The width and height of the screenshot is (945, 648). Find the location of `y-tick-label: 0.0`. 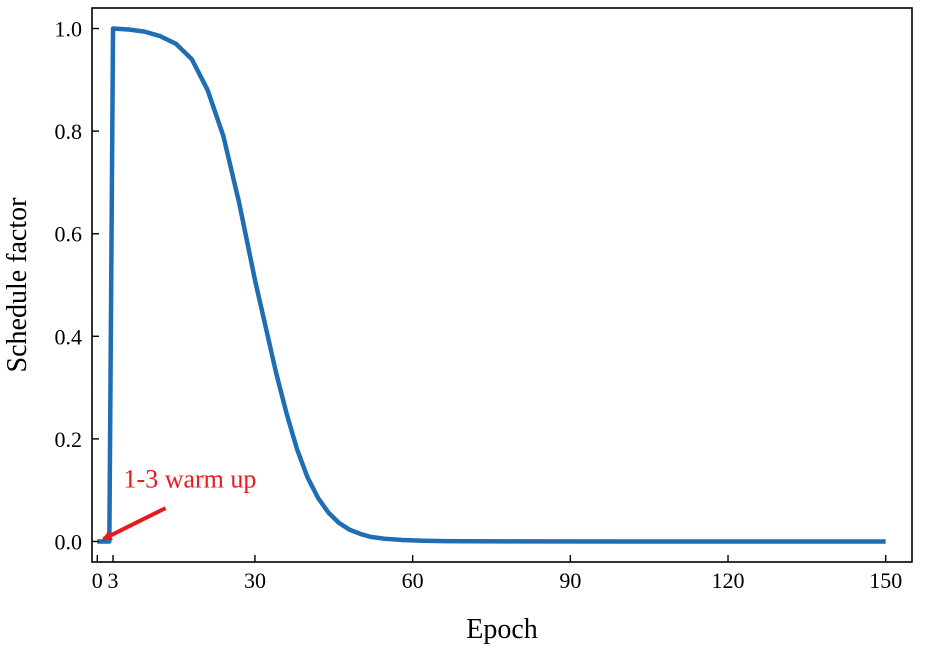

y-tick-label: 0.0 is located at coordinates (69, 541).